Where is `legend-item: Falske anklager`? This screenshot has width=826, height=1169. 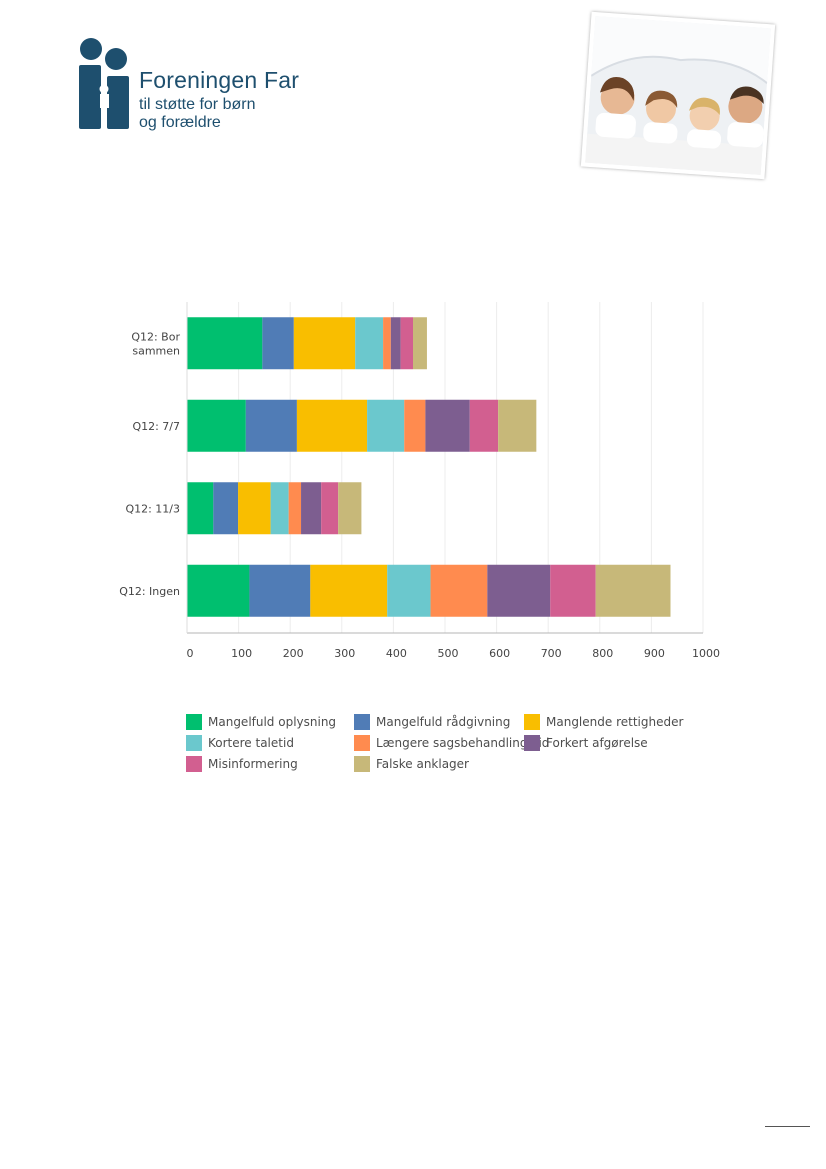 legend-item: Falske anklager is located at coordinates (411, 764).